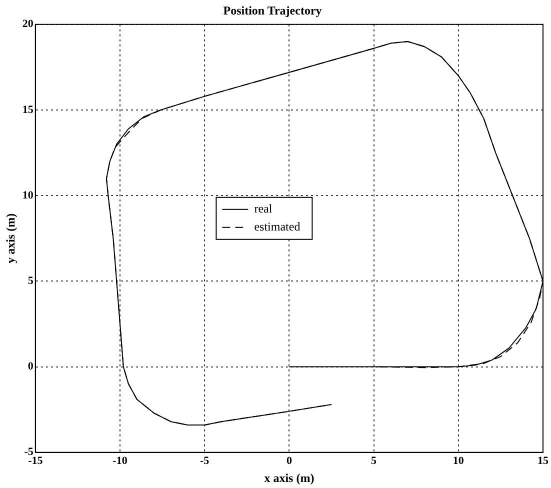  Describe the element at coordinates (289, 477) in the screenshot. I see `x-axis-title: x axis (m)` at that location.